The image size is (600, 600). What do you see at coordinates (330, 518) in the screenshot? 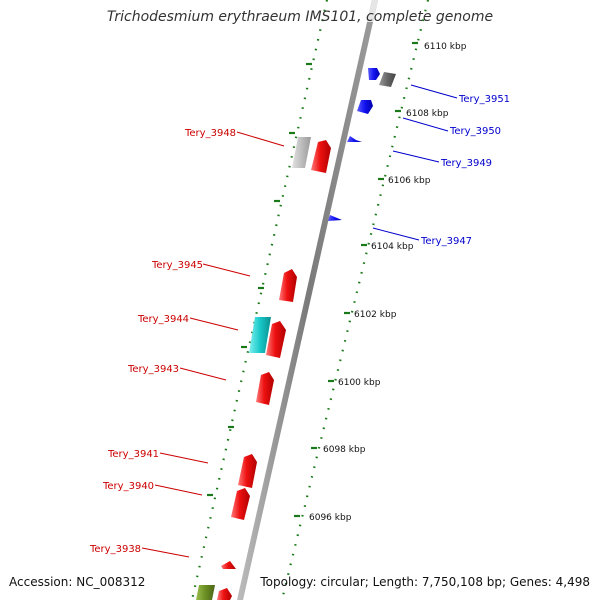
I see `ruler-label: 6096 kbp` at bounding box center [330, 518].